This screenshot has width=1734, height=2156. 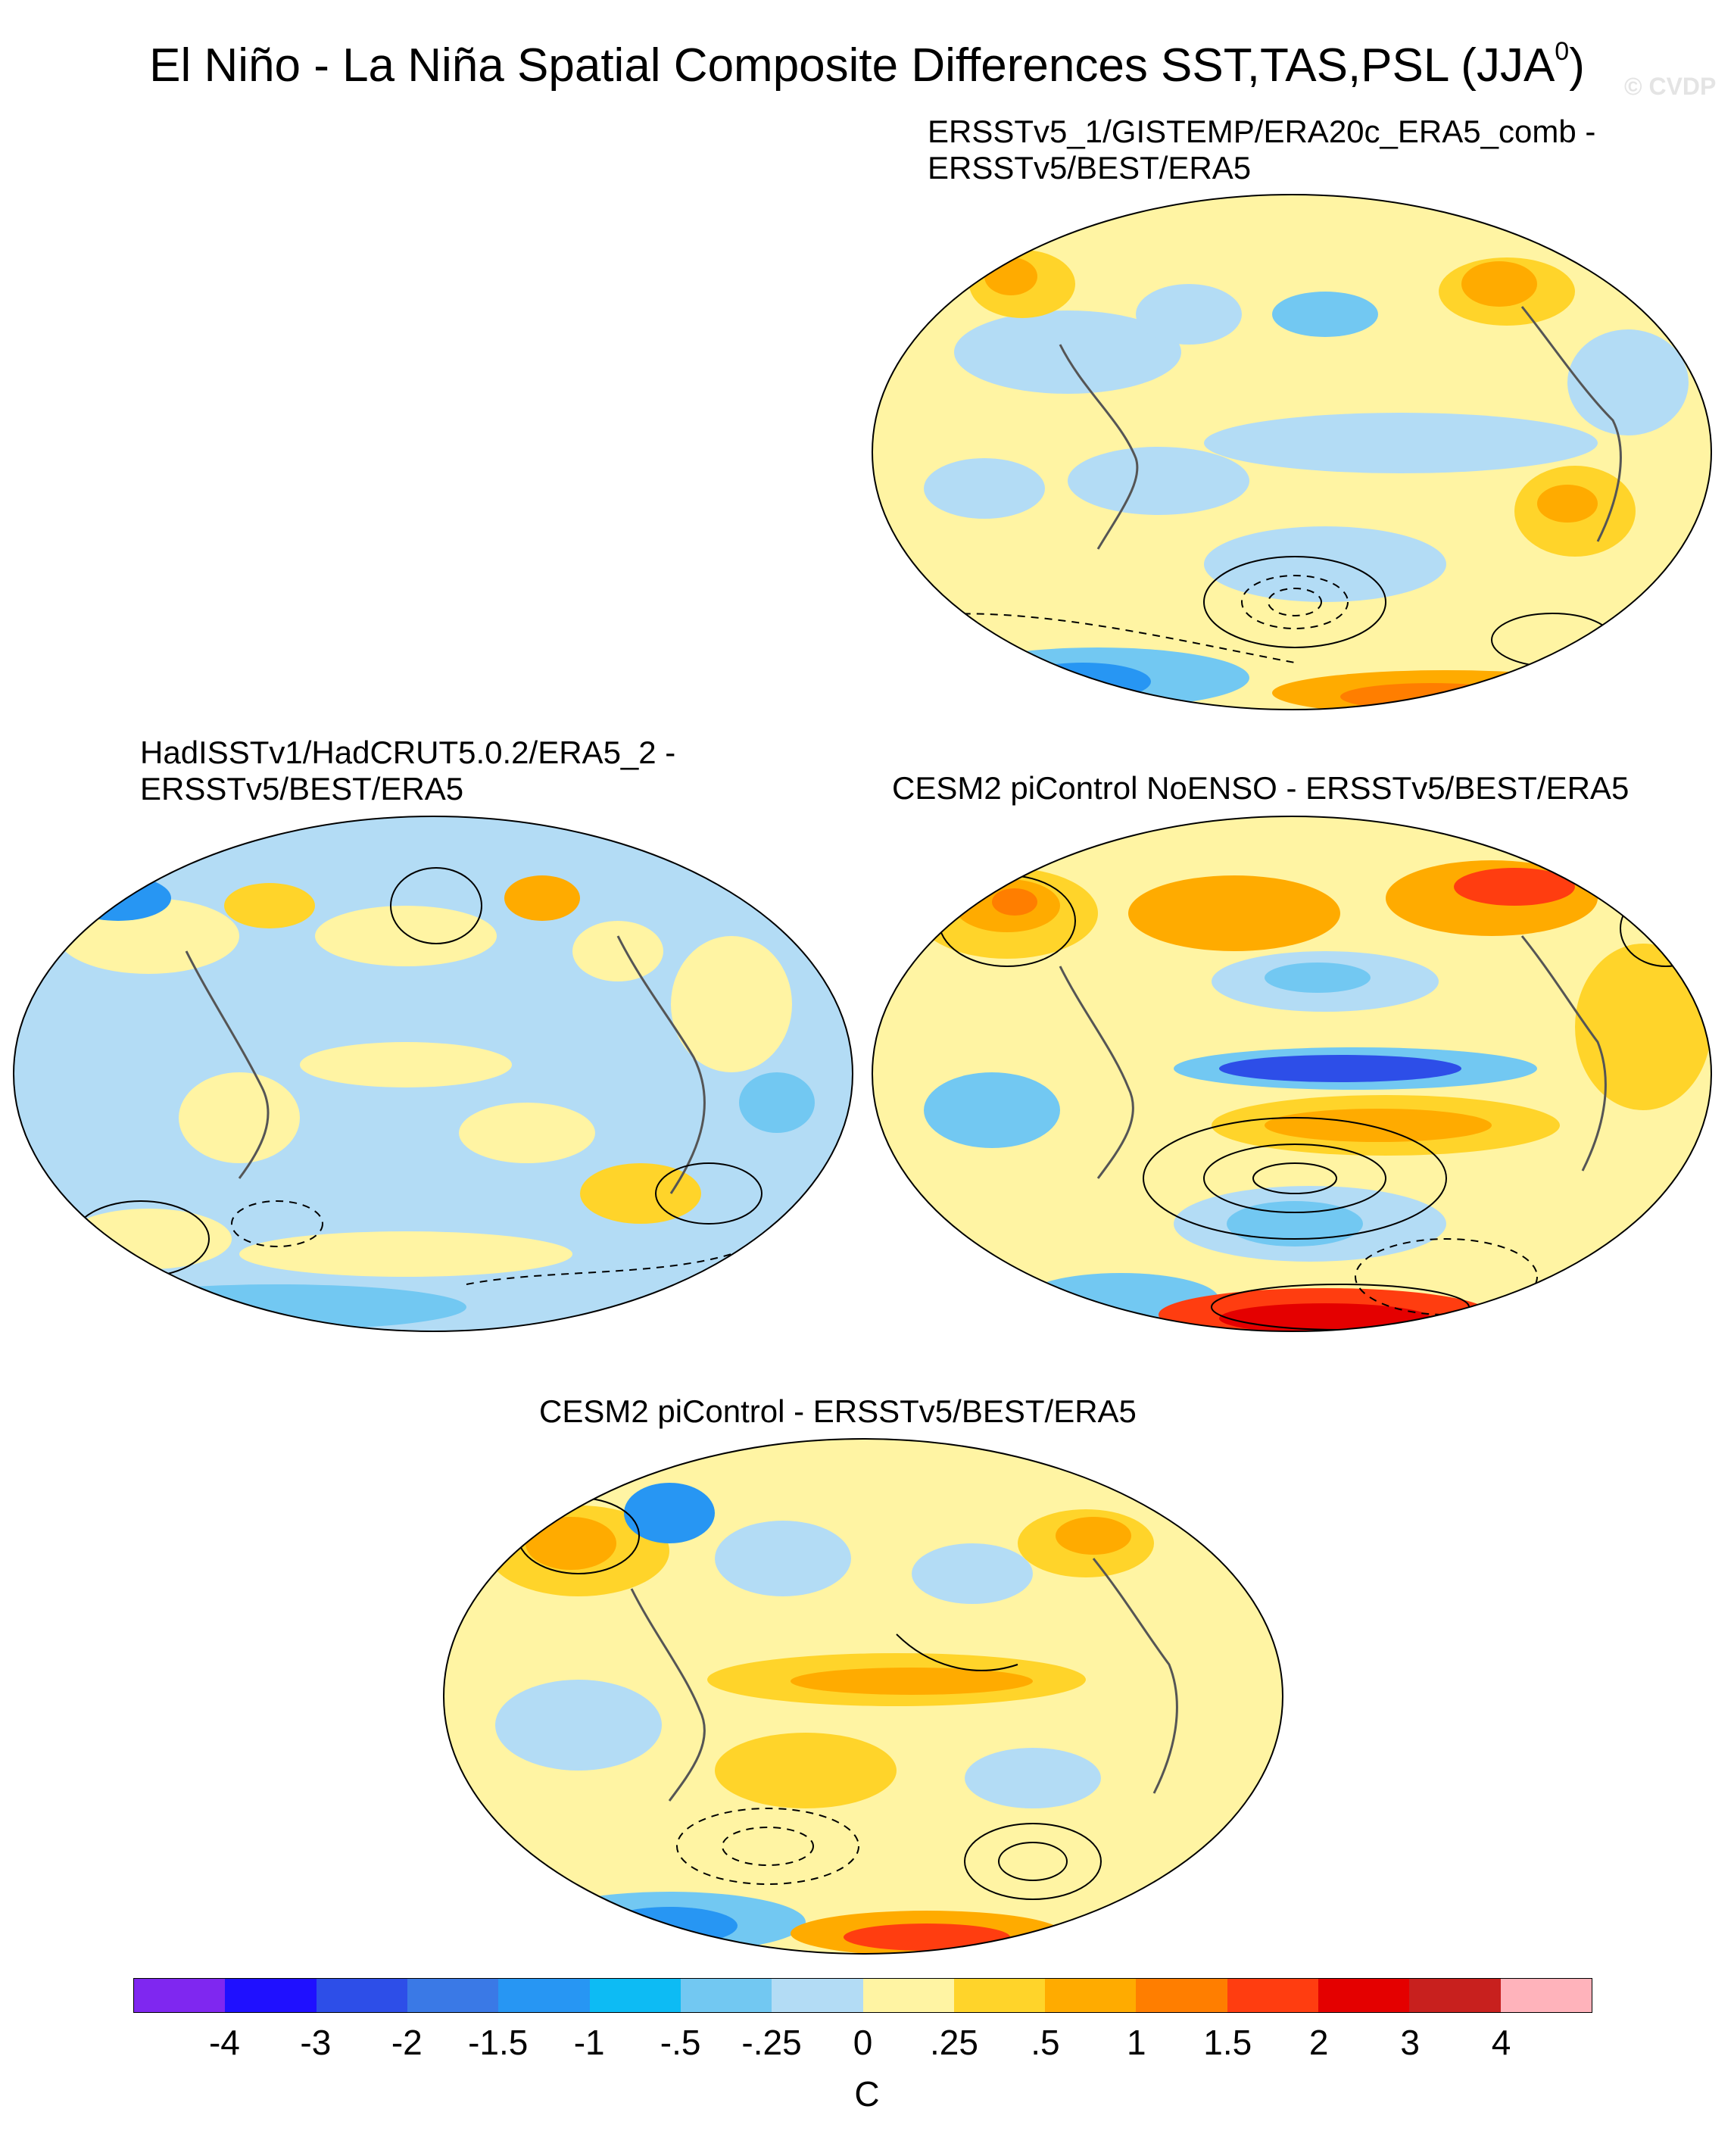 I want to click on colorbar, so click(x=863, y=1995).